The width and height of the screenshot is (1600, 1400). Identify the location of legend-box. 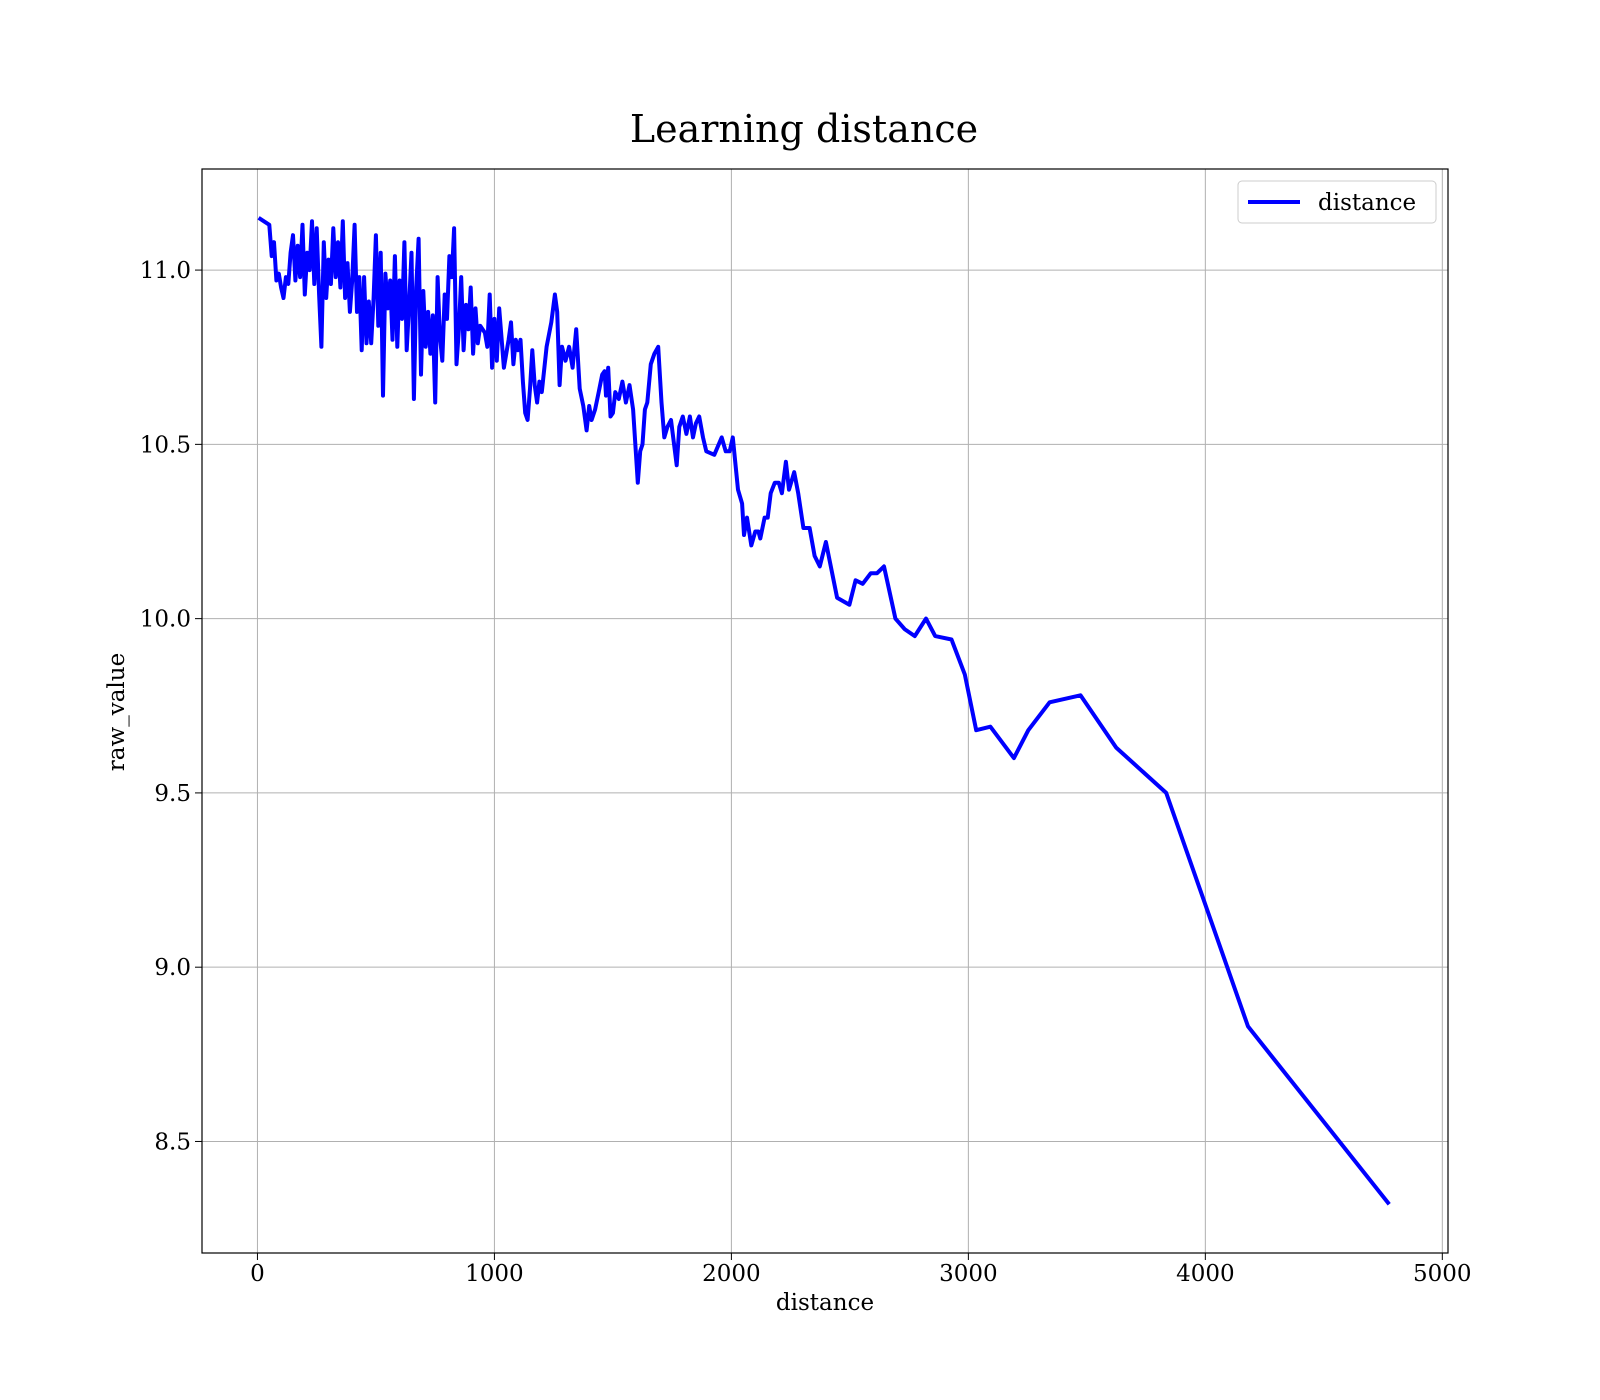
(1337, 202).